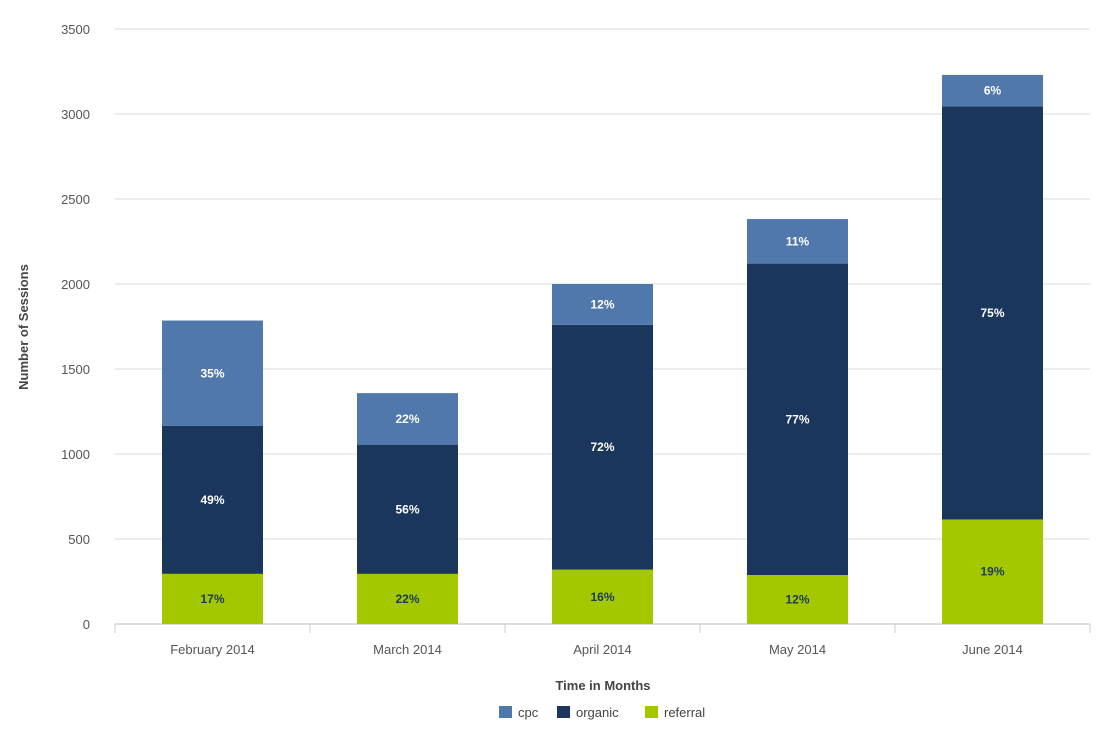  What do you see at coordinates (528, 712) in the screenshot?
I see `legend-label-cpc: cpc` at bounding box center [528, 712].